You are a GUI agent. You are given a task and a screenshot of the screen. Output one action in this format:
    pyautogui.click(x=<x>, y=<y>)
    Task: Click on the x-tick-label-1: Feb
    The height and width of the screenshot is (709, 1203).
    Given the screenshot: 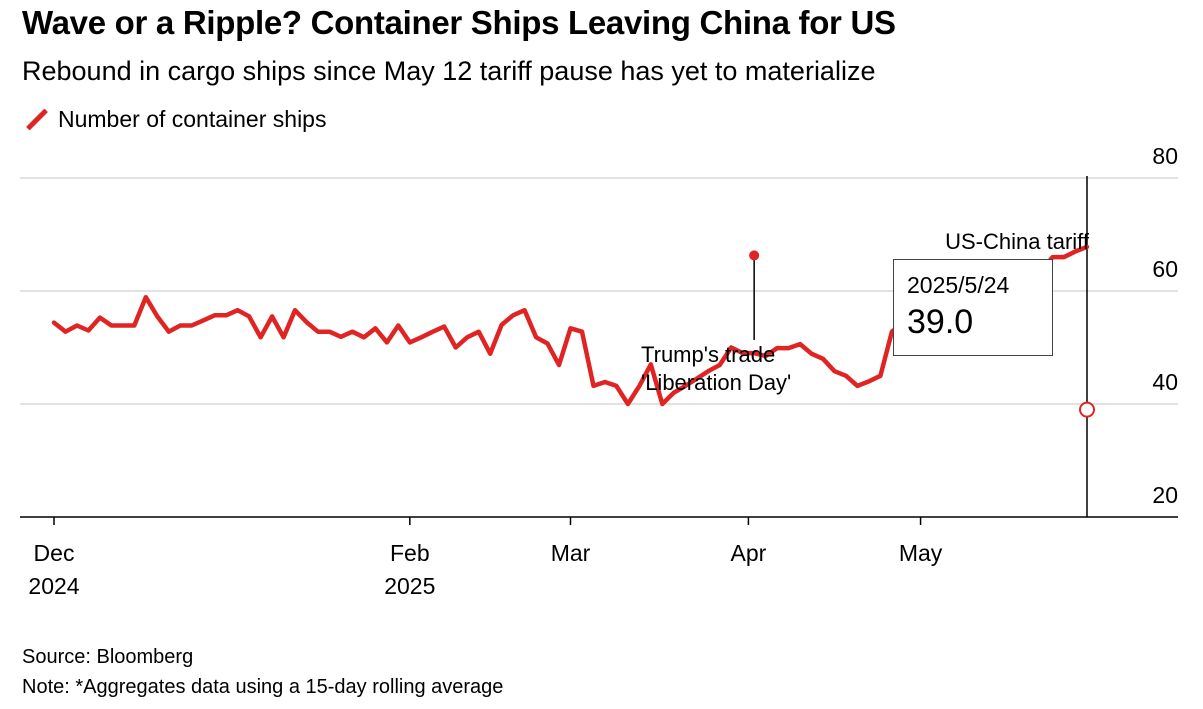 What is the action you would take?
    pyautogui.click(x=410, y=553)
    